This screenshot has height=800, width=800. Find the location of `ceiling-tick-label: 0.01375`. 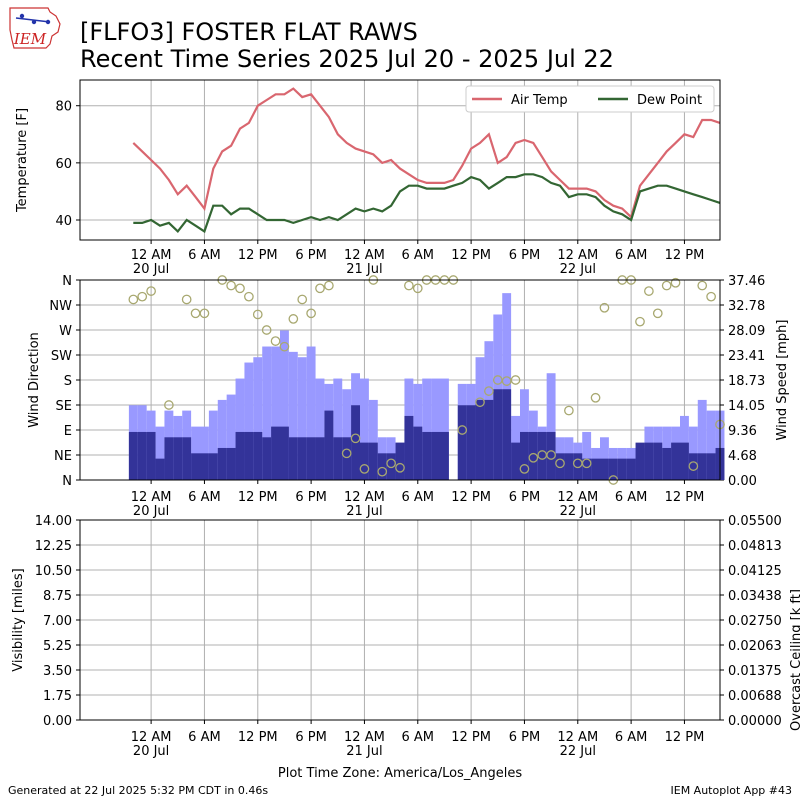

ceiling-tick-label: 0.01375 is located at coordinates (755, 671).